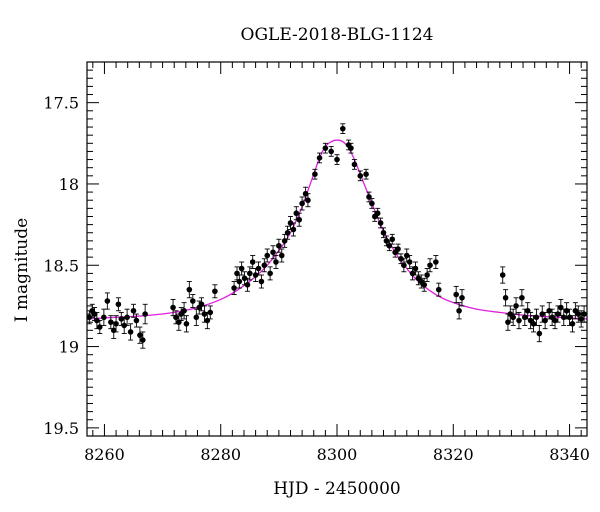  I want to click on y-tick-label: 17.5, so click(61, 103).